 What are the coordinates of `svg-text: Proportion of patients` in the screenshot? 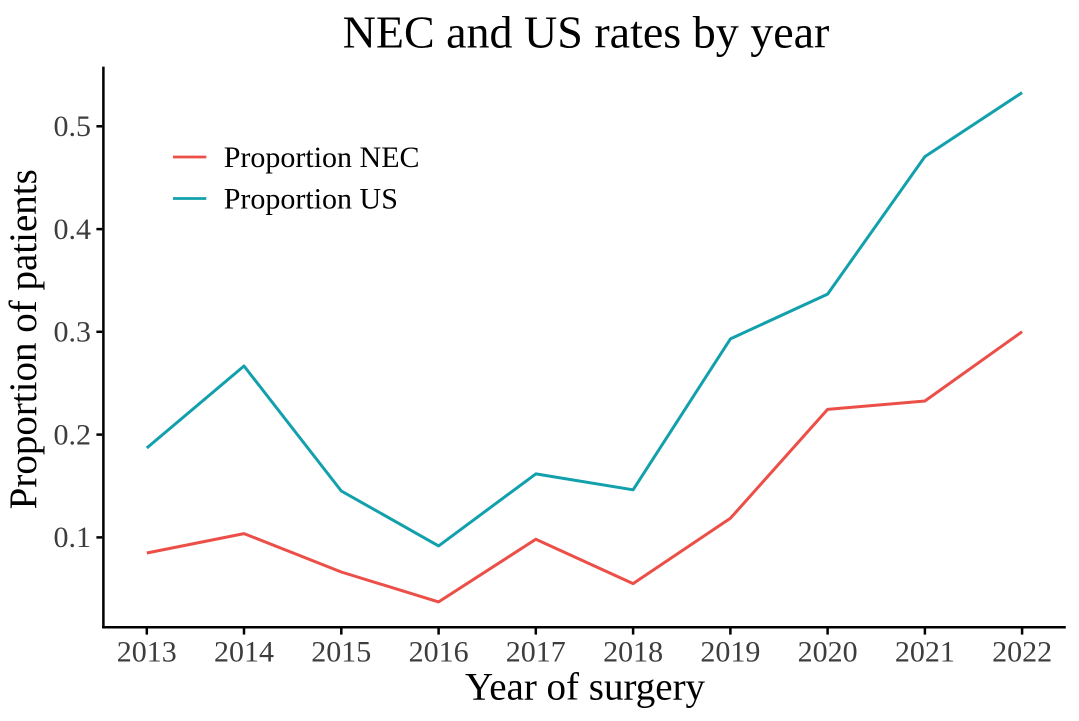 It's located at (23, 339).